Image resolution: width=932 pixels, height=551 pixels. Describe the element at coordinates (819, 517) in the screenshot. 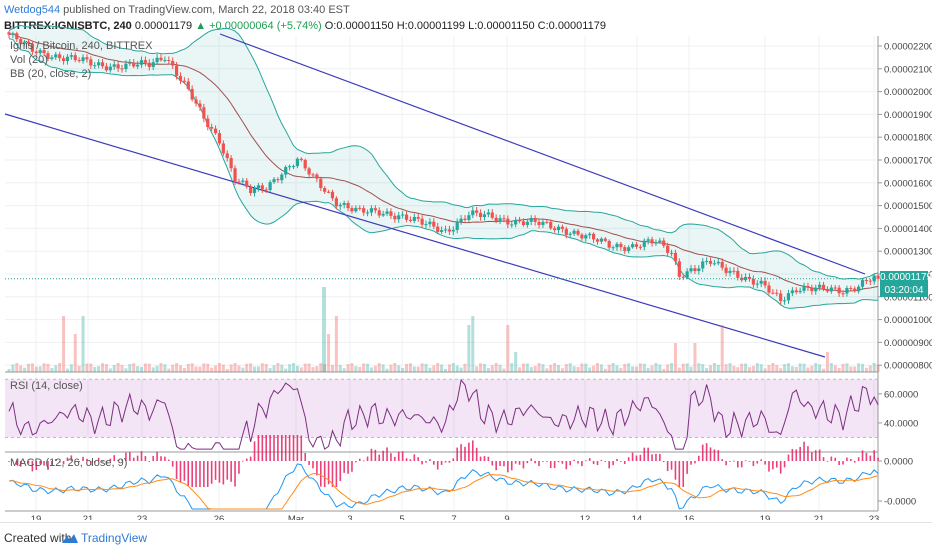

I see `time-tick-label: 21` at that location.